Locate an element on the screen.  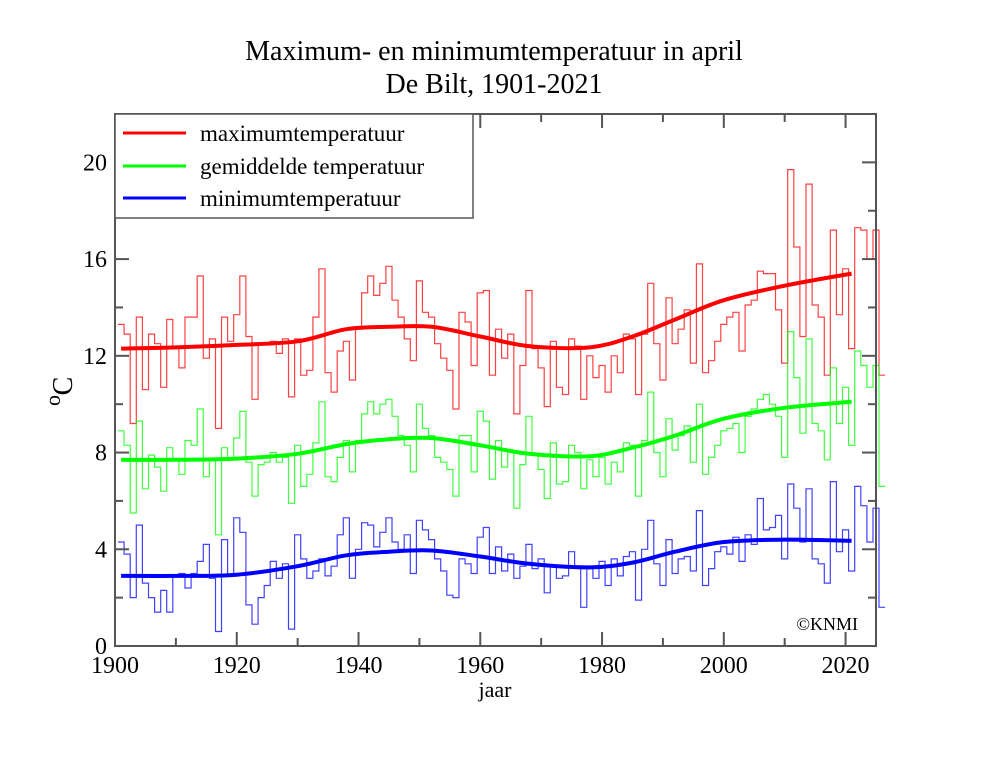
y-axis-label: C o is located at coordinates (59, 391).